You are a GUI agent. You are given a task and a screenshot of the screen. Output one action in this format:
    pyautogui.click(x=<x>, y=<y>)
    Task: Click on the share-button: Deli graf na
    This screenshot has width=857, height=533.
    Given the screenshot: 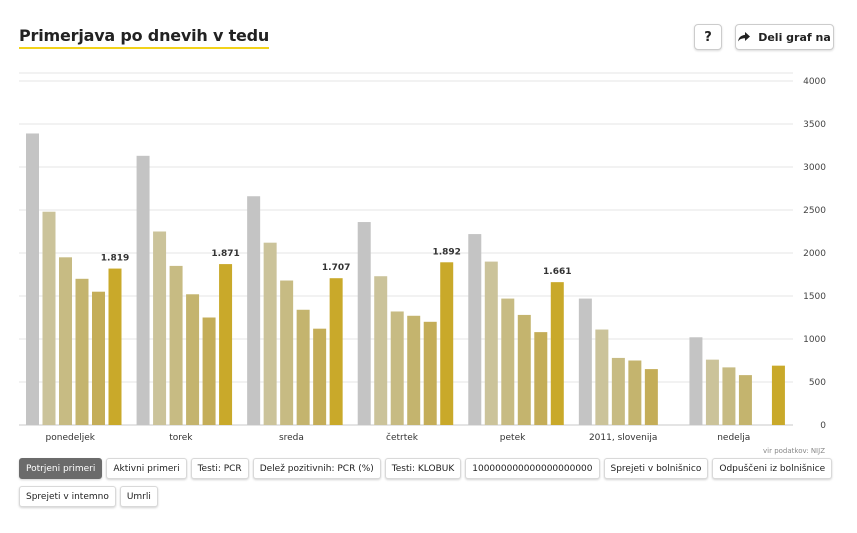 What is the action you would take?
    pyautogui.click(x=784, y=37)
    